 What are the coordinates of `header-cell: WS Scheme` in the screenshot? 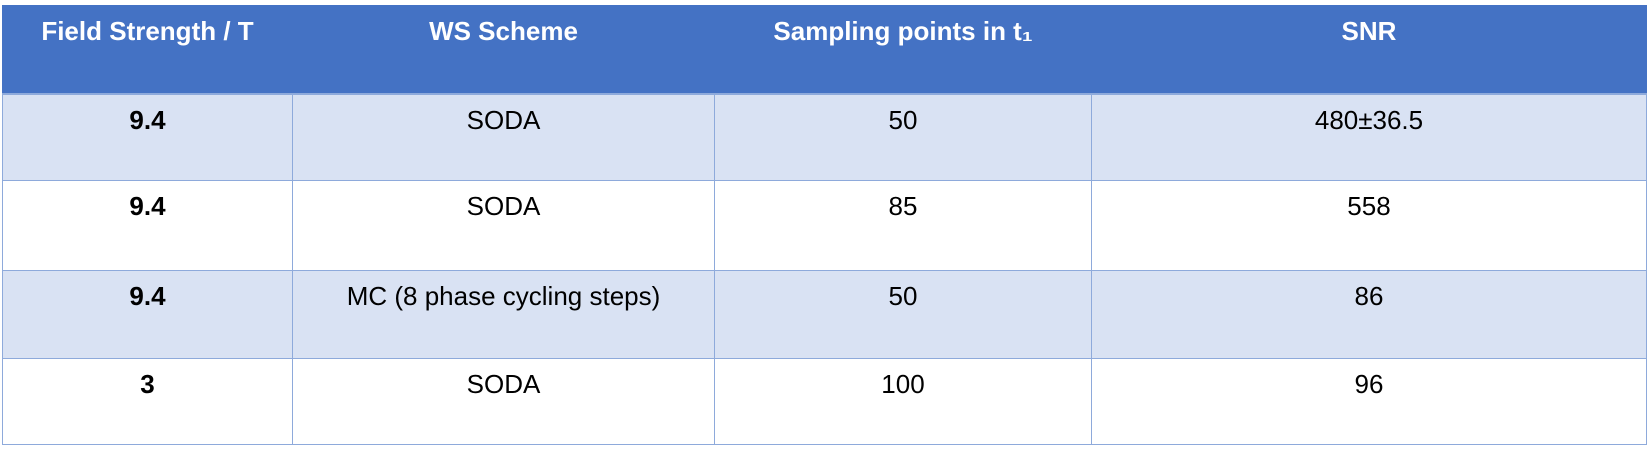 It's located at (503, 50).